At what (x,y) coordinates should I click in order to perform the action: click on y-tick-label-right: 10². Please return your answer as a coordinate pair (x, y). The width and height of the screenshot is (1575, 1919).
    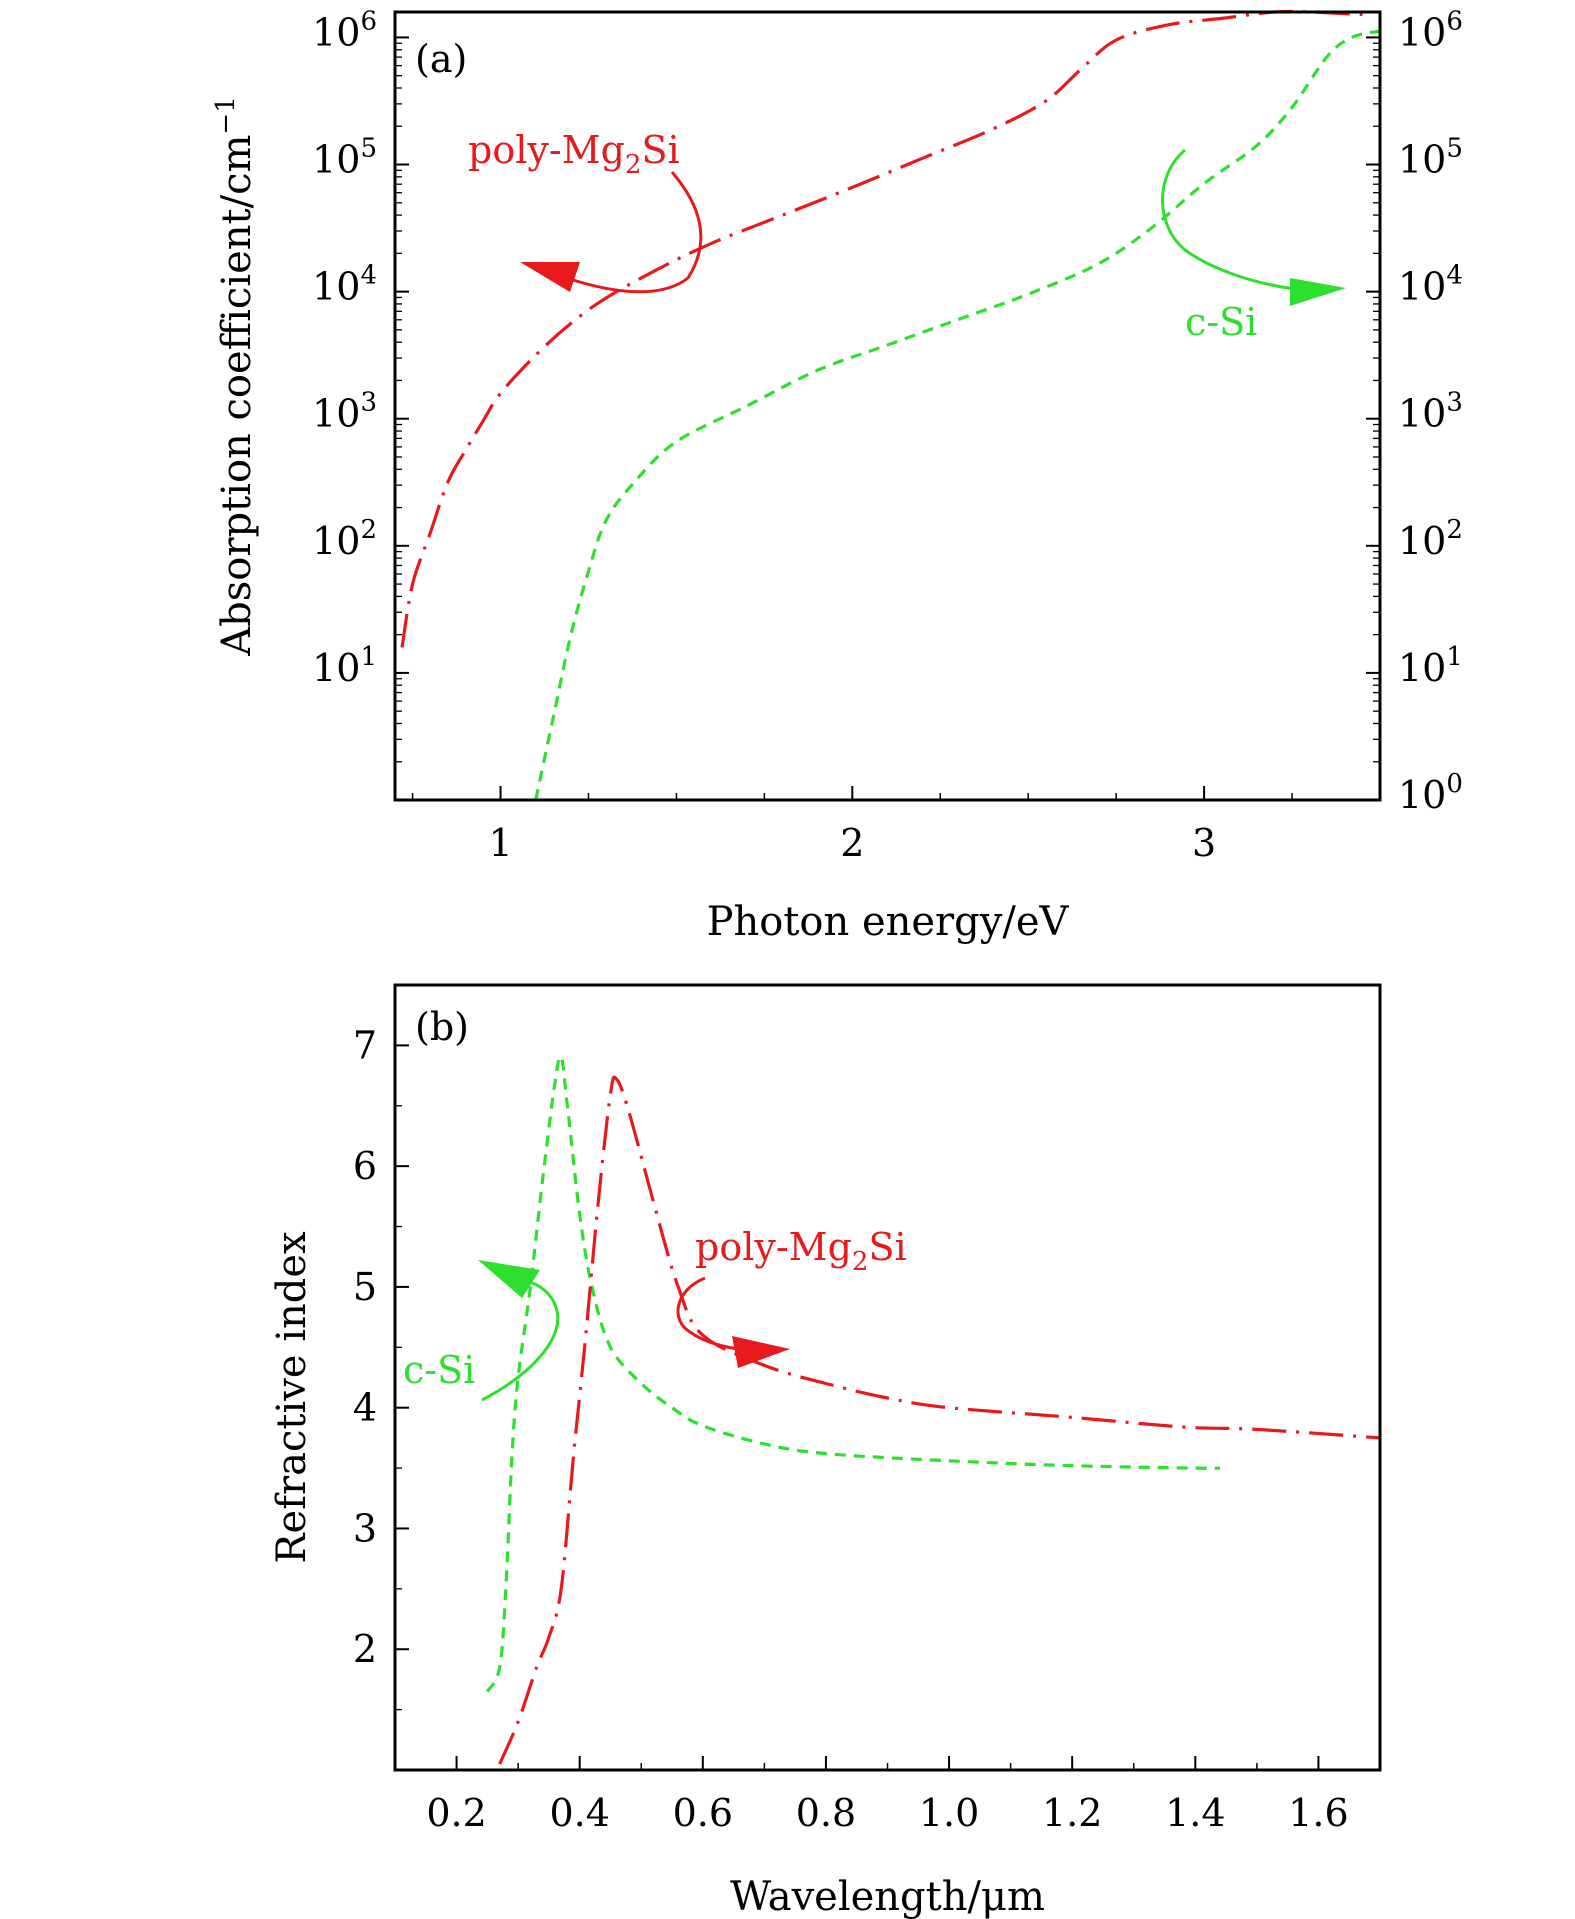
    Looking at the image, I should click on (1430, 539).